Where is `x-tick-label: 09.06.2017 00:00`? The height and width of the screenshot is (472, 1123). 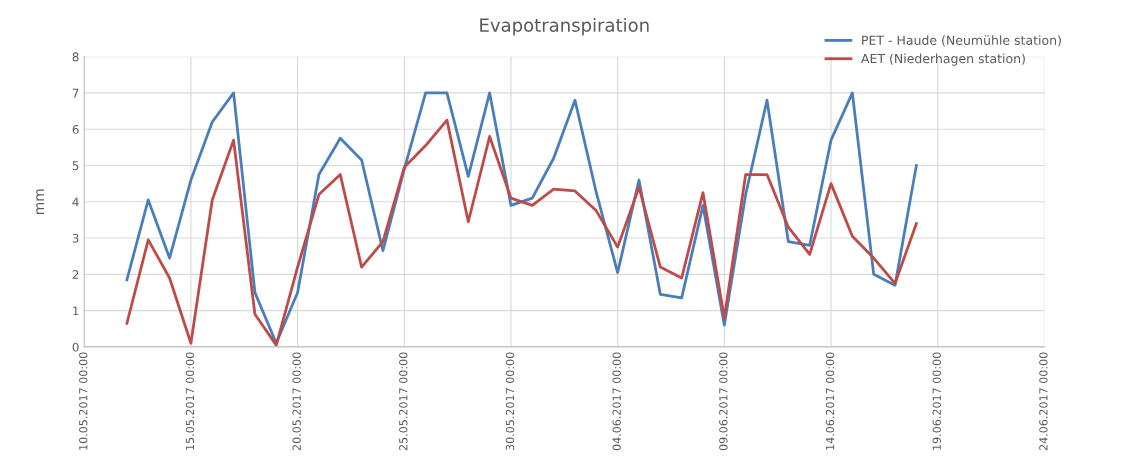 x-tick-label: 09.06.2017 00:00 is located at coordinates (723, 401).